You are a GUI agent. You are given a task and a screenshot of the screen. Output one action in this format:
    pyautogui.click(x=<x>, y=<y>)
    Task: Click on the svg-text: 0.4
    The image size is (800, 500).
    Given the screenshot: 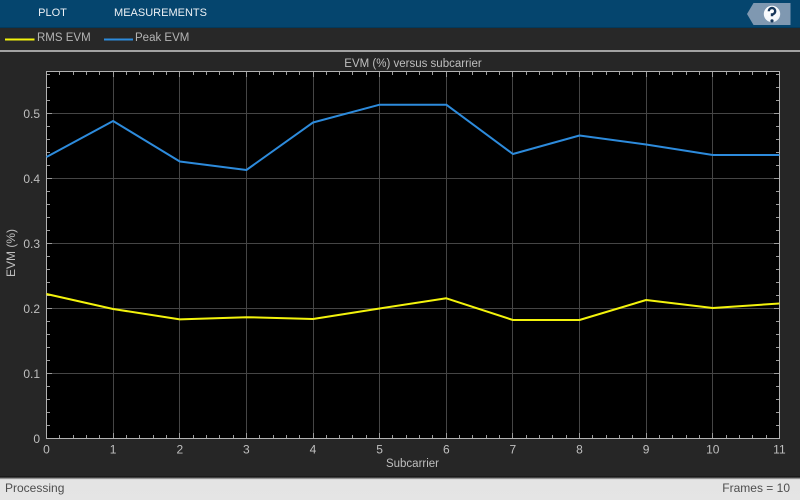 What is the action you would take?
    pyautogui.click(x=31, y=179)
    